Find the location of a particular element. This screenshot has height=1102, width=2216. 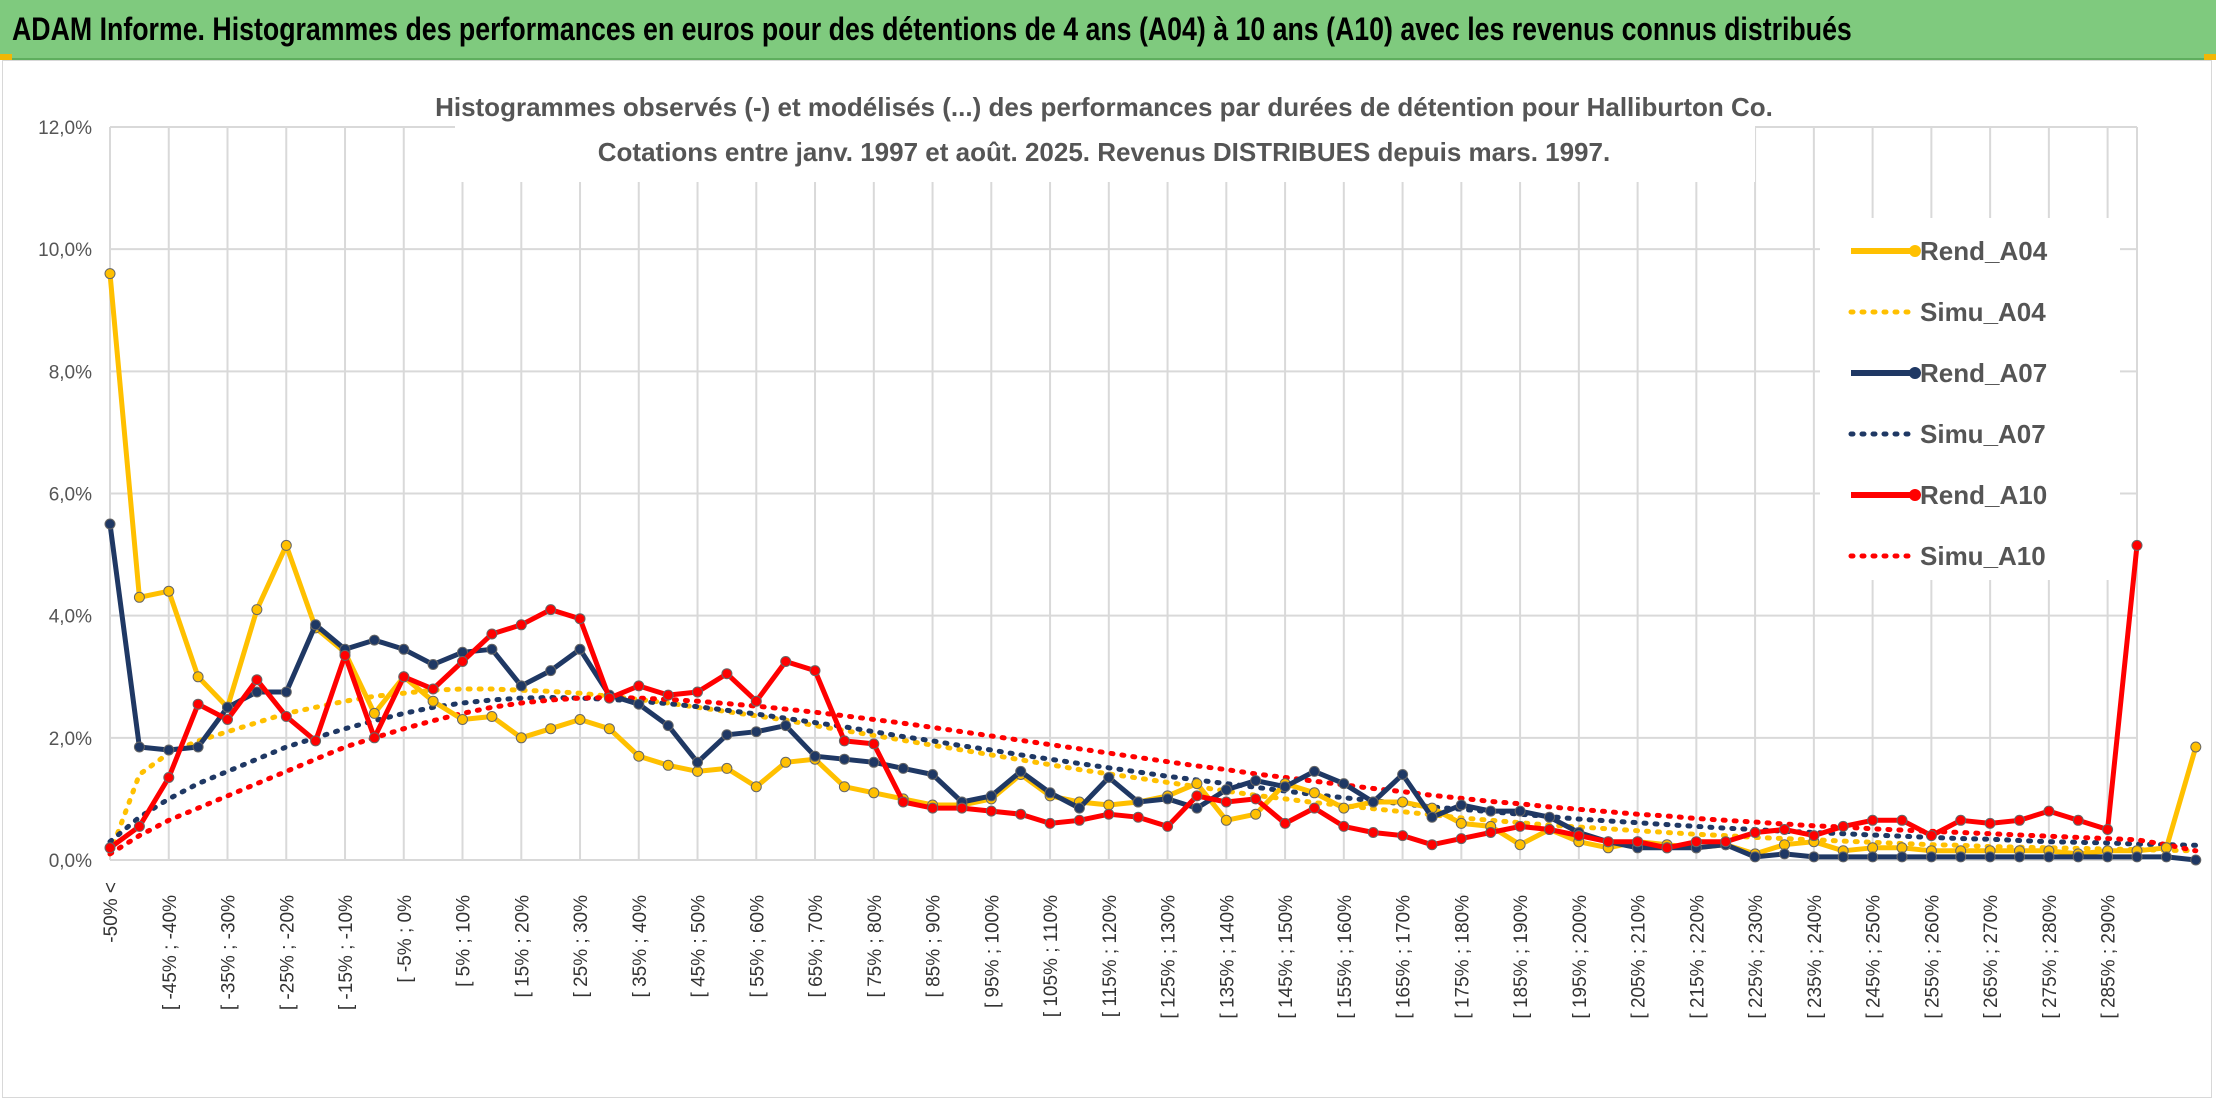

x-tick-label: [ -15% ; -10% is located at coordinates (346, 952).